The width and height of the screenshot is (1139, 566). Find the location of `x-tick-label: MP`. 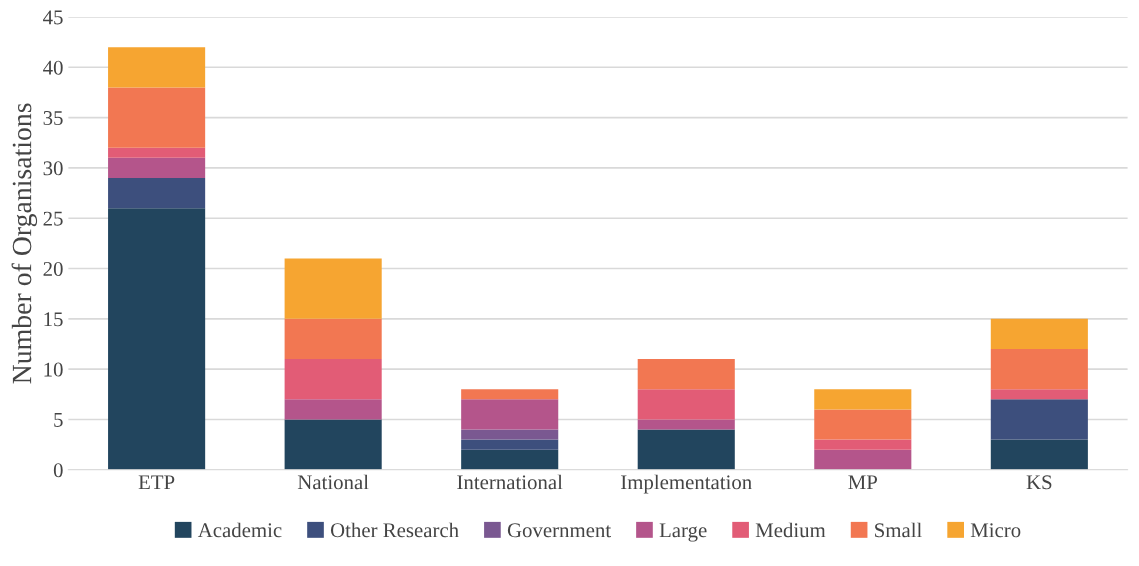

x-tick-label: MP is located at coordinates (863, 482).